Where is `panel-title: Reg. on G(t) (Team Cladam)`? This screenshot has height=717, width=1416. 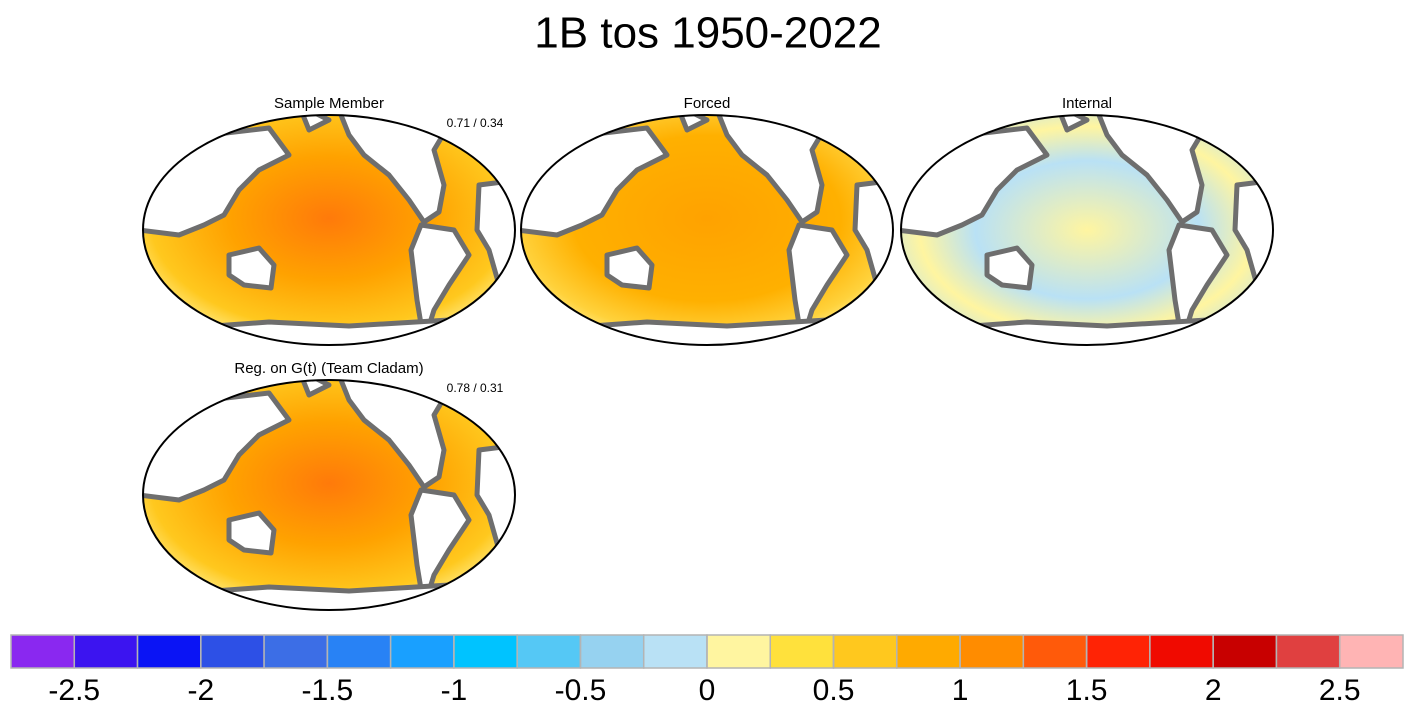 panel-title: Reg. on G(t) (Team Cladam) is located at coordinates (328, 368).